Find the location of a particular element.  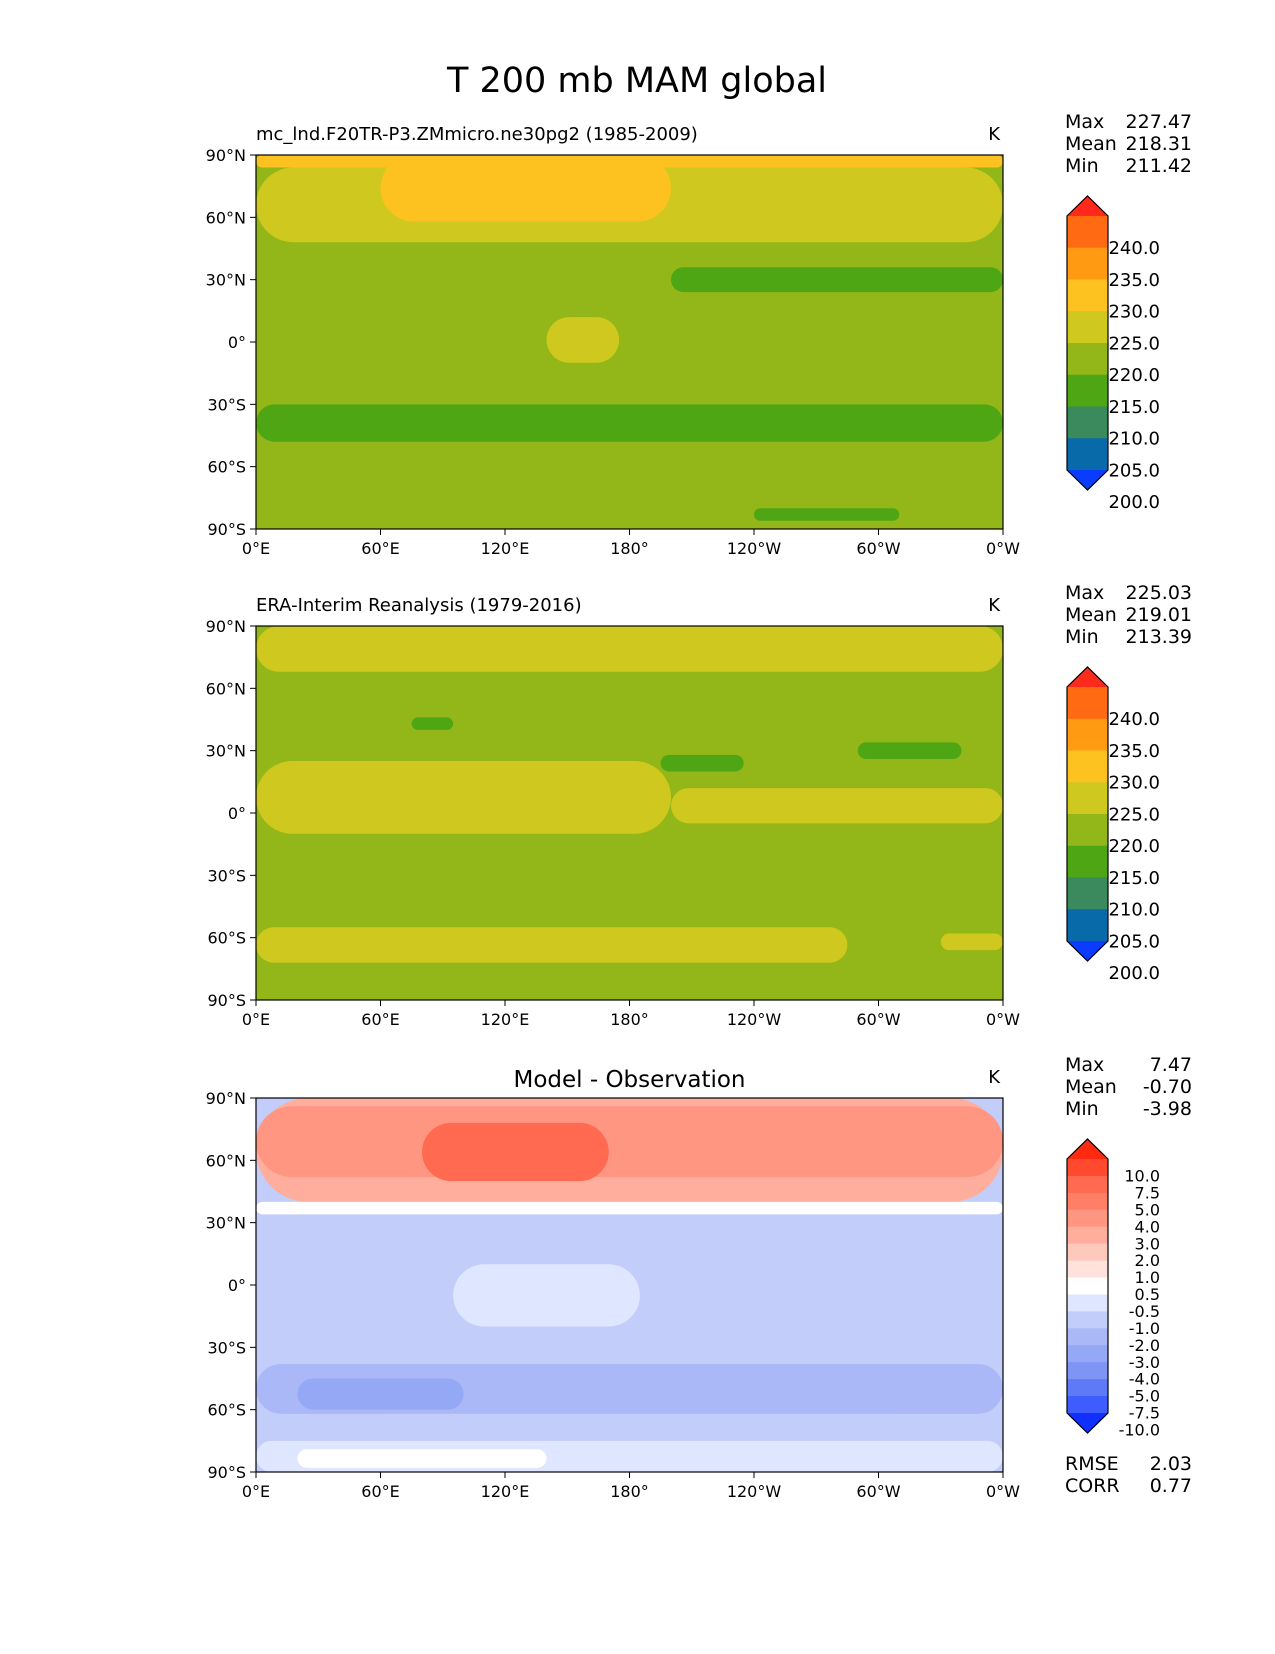

colorbar-label: -3.0 is located at coordinates (1144, 1362).